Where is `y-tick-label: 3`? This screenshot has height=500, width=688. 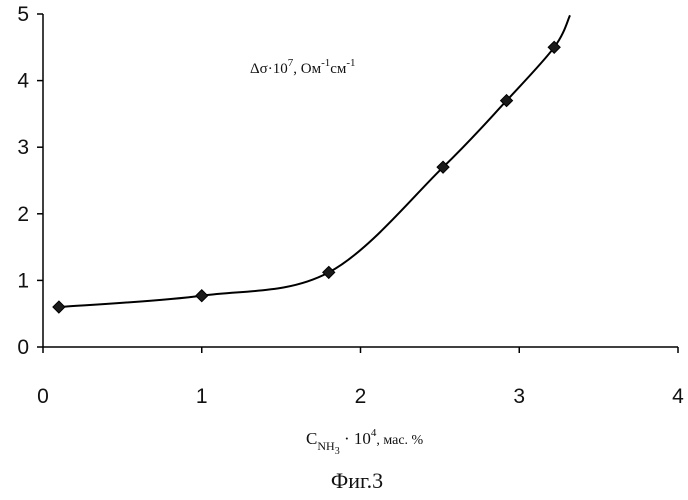 y-tick-label: 3 is located at coordinates (23, 147).